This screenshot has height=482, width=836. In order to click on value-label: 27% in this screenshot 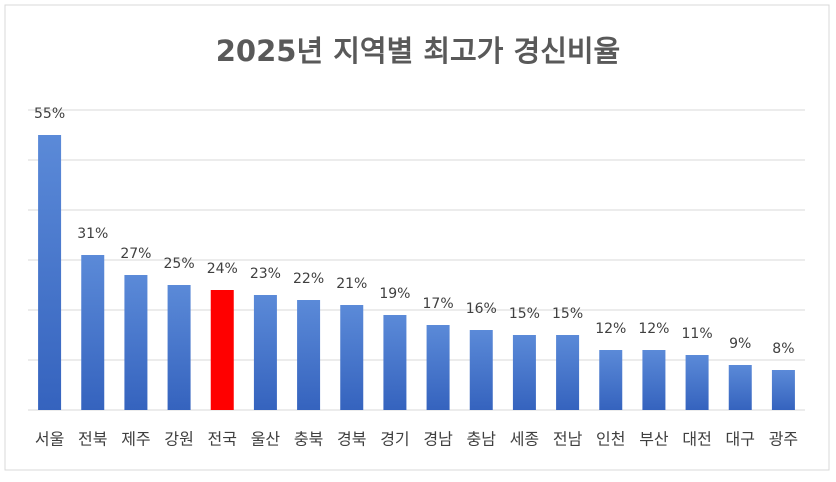, I will do `click(135, 254)`.